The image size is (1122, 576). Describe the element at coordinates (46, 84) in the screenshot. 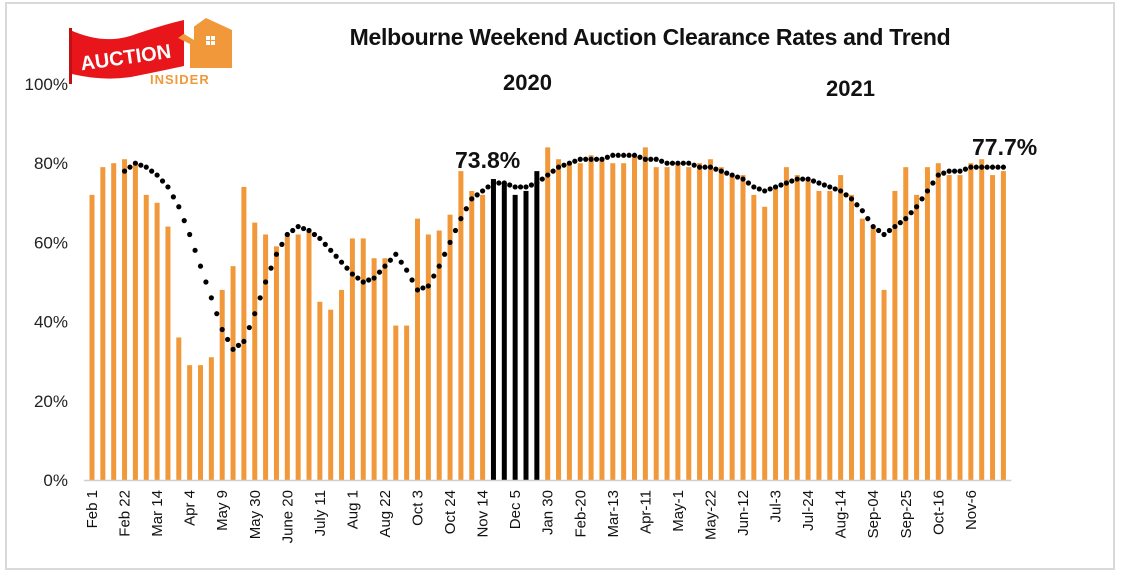

I see `y-tick-label: 100%` at that location.